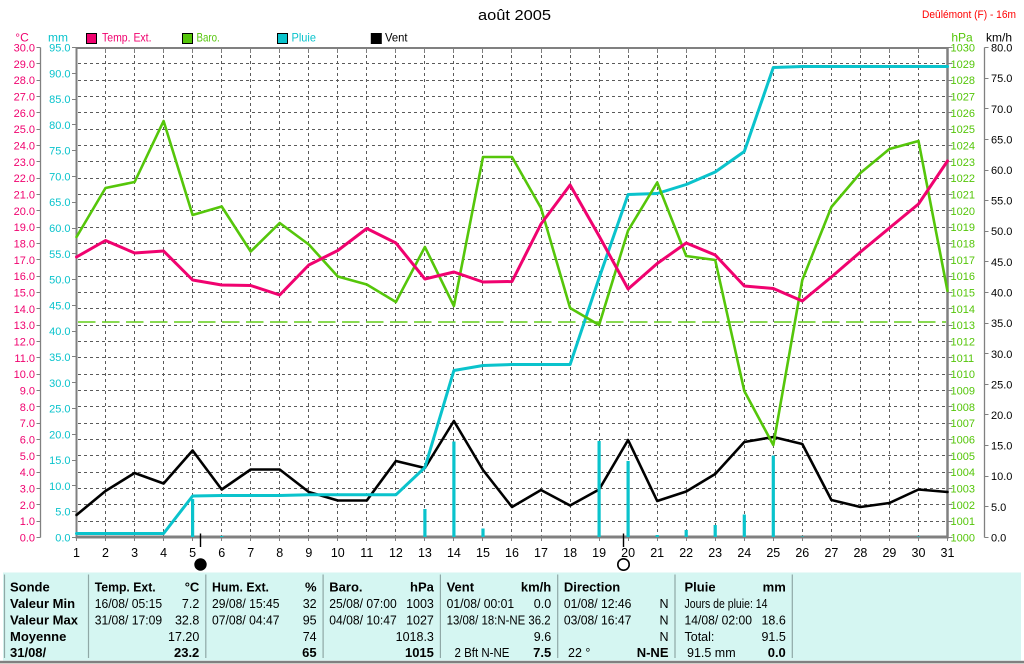 This screenshot has width=1024, height=664. I want to click on svg-text: Pluie, so click(700, 587).